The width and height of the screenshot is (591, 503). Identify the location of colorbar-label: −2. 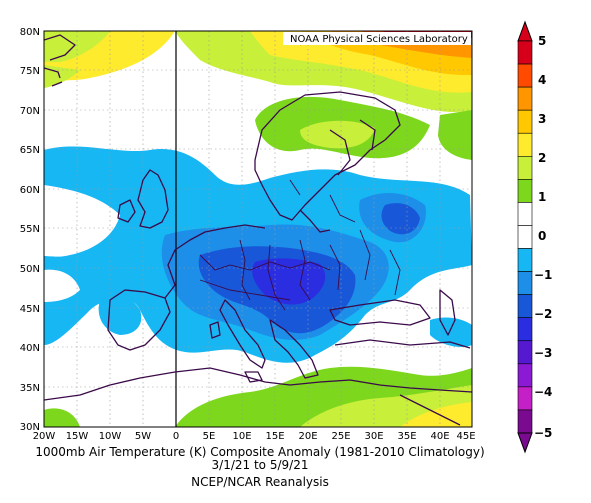
(543, 314).